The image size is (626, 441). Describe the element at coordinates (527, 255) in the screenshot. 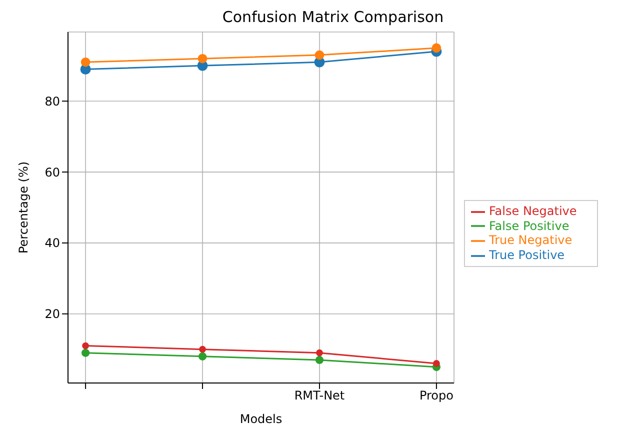

I see `legend-label: True Positive` at that location.